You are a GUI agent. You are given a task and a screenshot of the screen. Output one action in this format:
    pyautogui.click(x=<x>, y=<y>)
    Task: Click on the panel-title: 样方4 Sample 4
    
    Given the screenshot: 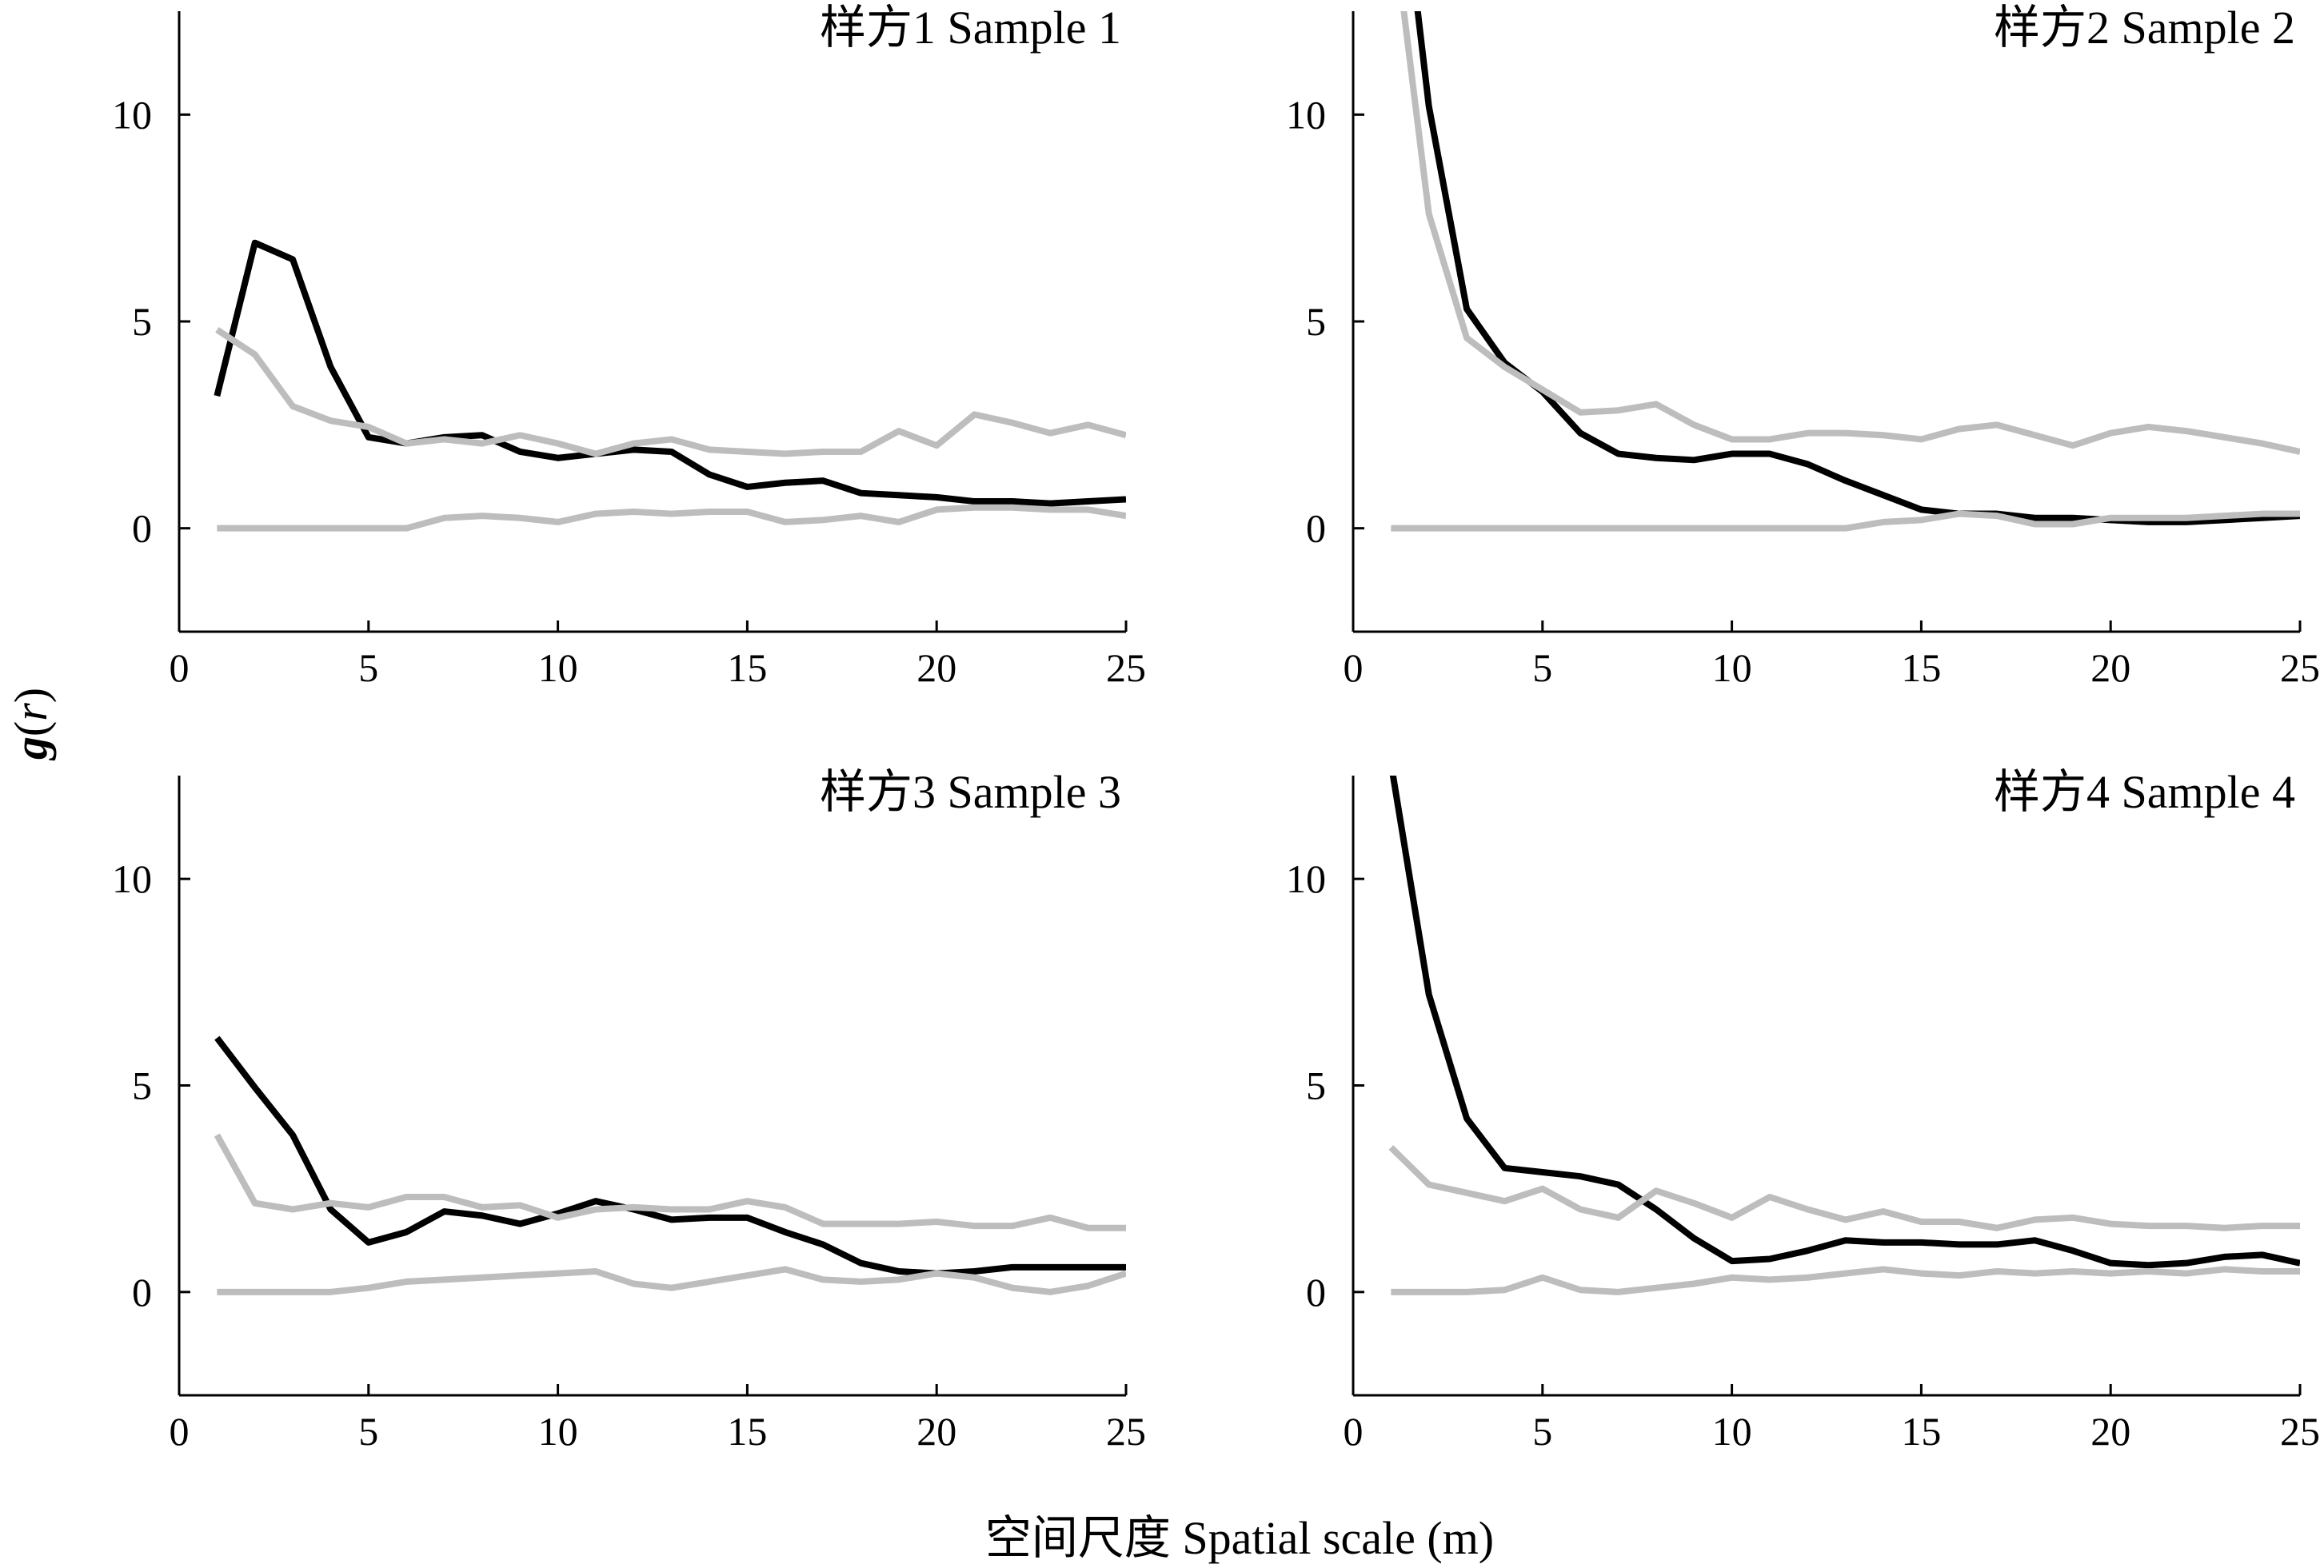 What is the action you would take?
    pyautogui.click(x=2144, y=792)
    